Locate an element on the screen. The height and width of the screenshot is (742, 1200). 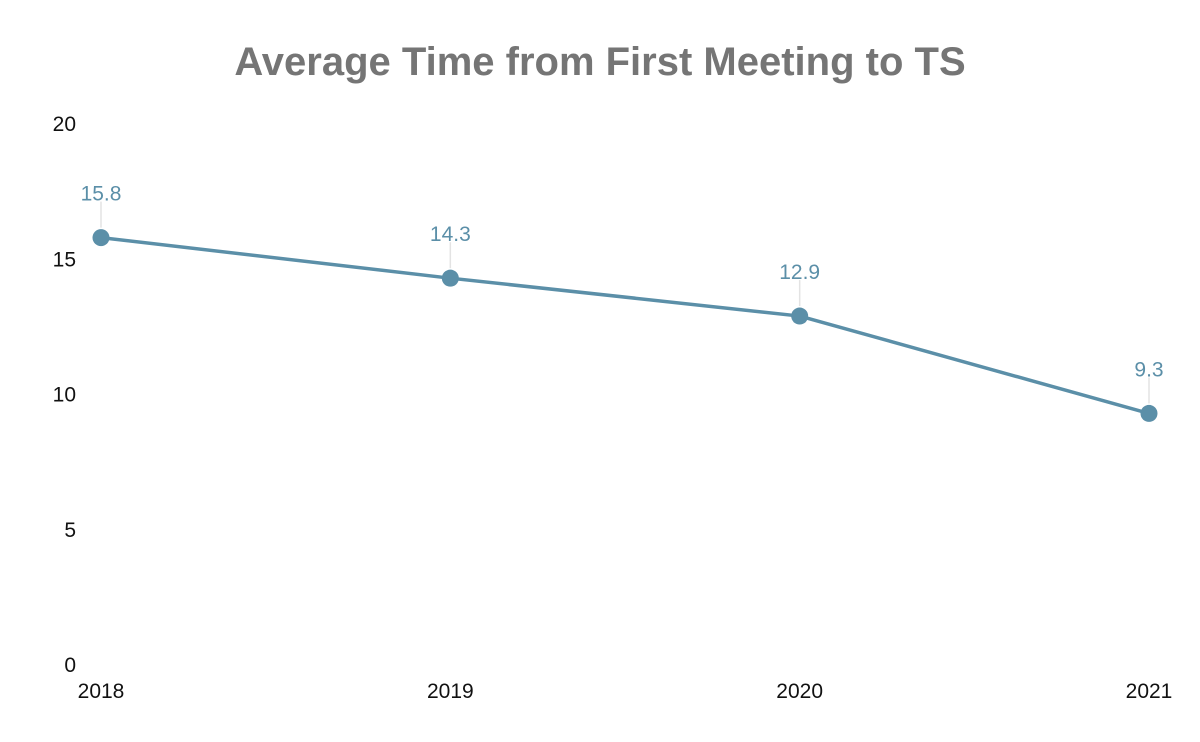
data-label: 15.8 is located at coordinates (101, 194).